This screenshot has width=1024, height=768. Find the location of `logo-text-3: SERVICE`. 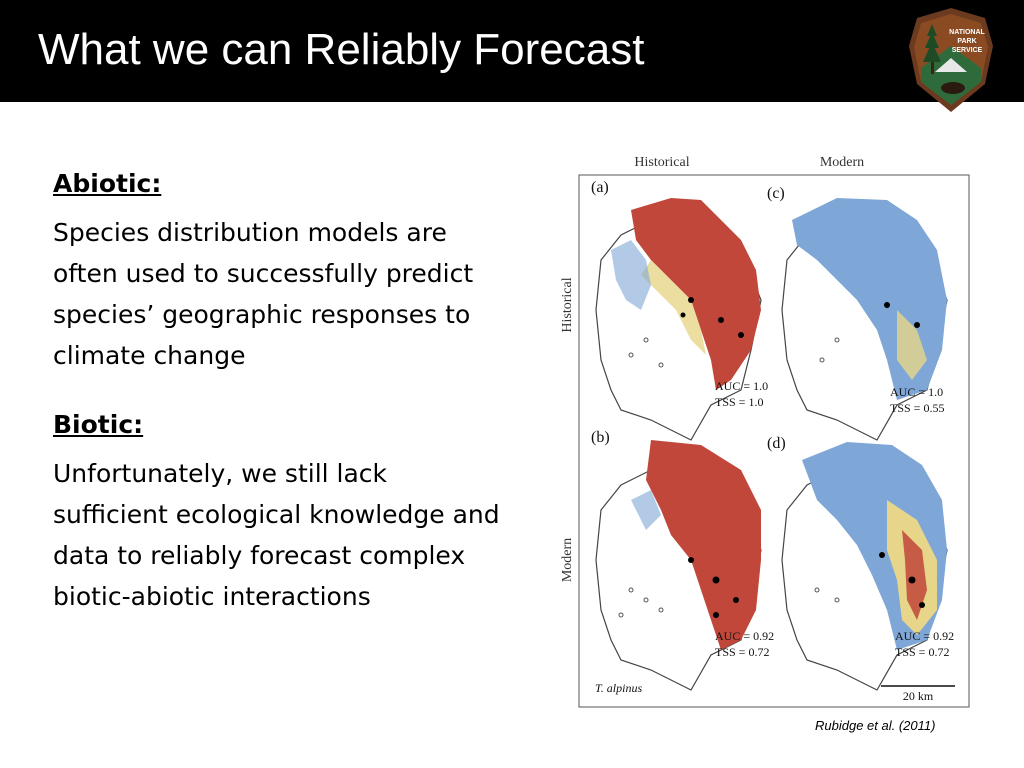

logo-text-3: SERVICE is located at coordinates (967, 50).